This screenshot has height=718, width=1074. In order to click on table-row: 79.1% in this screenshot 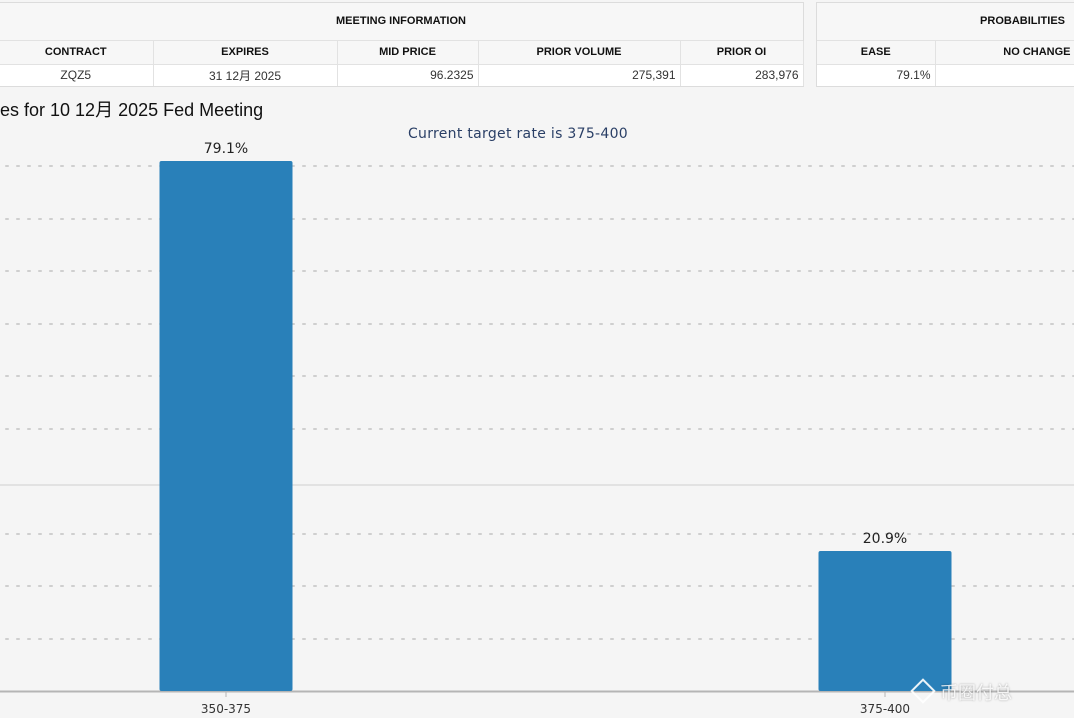, I will do `click(945, 75)`.